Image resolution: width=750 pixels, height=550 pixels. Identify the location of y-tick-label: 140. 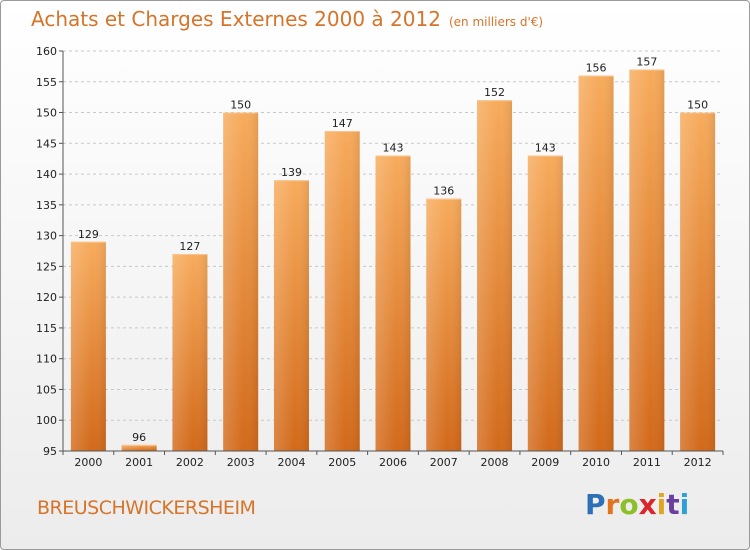
(46, 174).